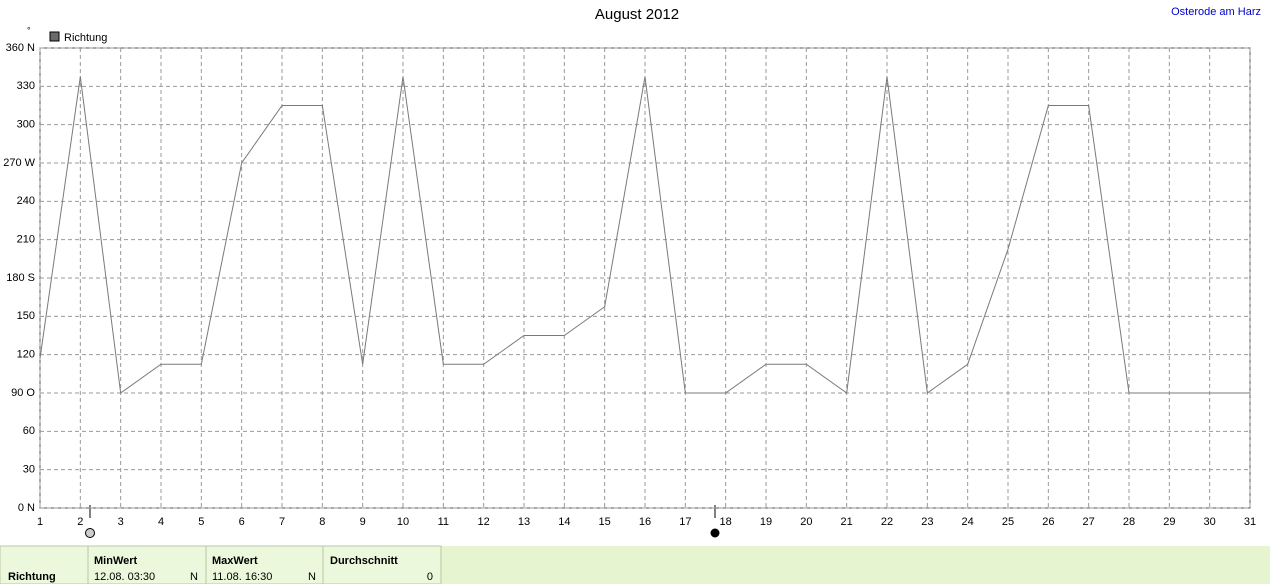 The image size is (1270, 584). What do you see at coordinates (1216, 12) in the screenshot?
I see `location: Osterode am Harz` at bounding box center [1216, 12].